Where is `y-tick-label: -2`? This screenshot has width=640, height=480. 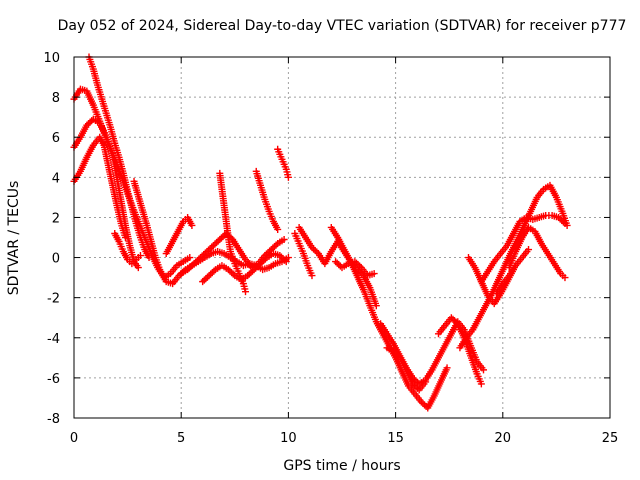 y-tick-label: -2 is located at coordinates (53, 299).